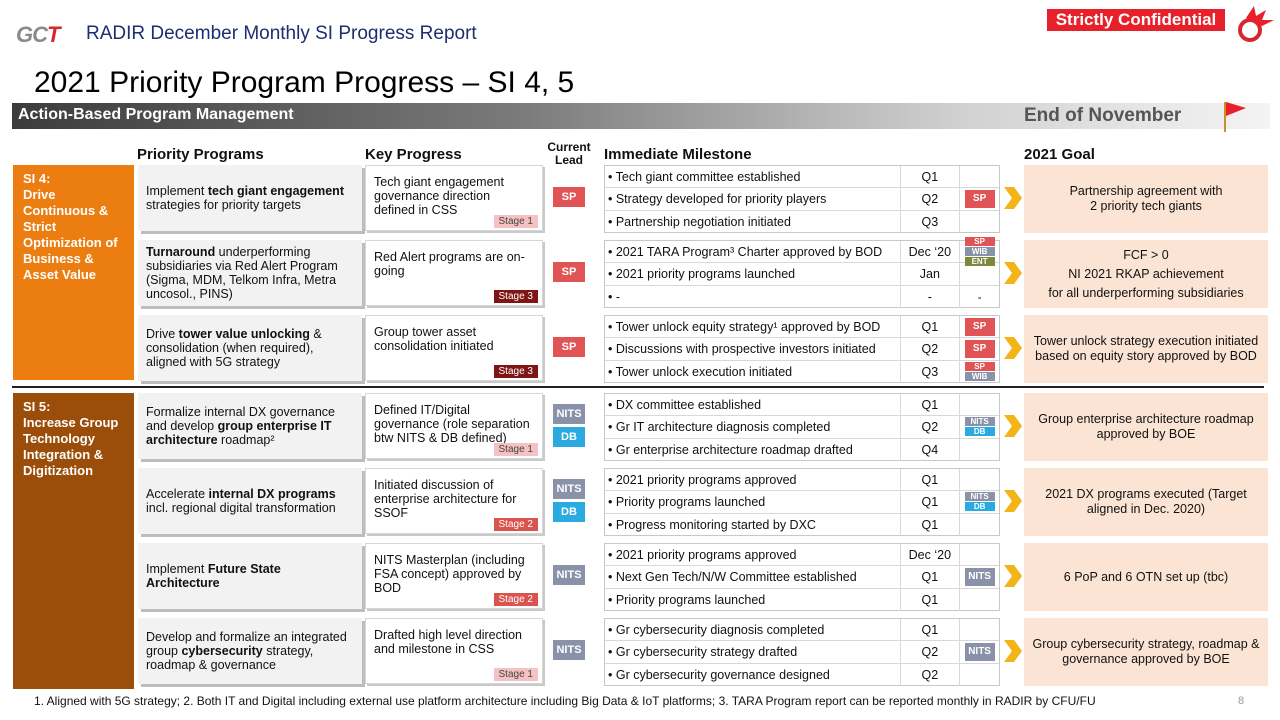 This screenshot has height=720, width=1280. What do you see at coordinates (1256, 24) in the screenshot?
I see `brand-icon` at bounding box center [1256, 24].